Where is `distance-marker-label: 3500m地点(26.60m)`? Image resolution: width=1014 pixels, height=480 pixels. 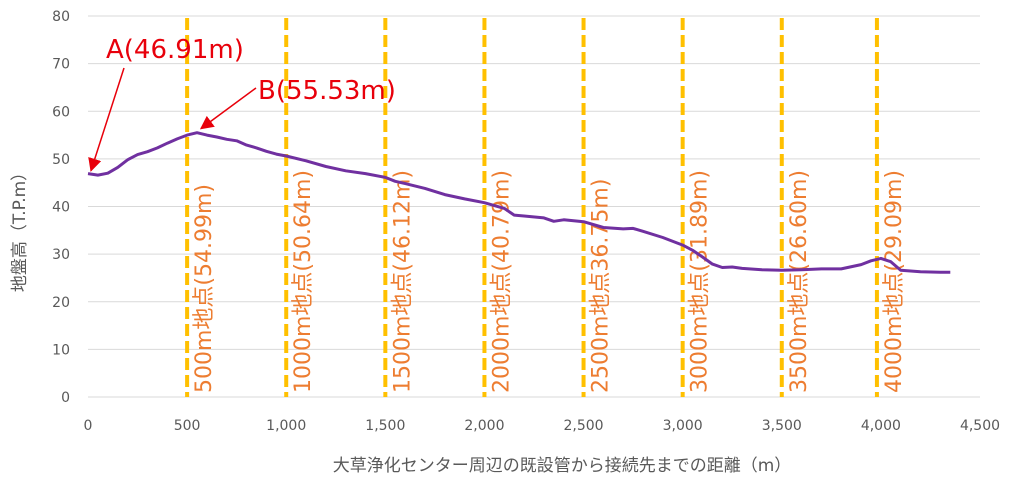
distance-marker-label: 3500m地点(26.60m) is located at coordinates (799, 281).